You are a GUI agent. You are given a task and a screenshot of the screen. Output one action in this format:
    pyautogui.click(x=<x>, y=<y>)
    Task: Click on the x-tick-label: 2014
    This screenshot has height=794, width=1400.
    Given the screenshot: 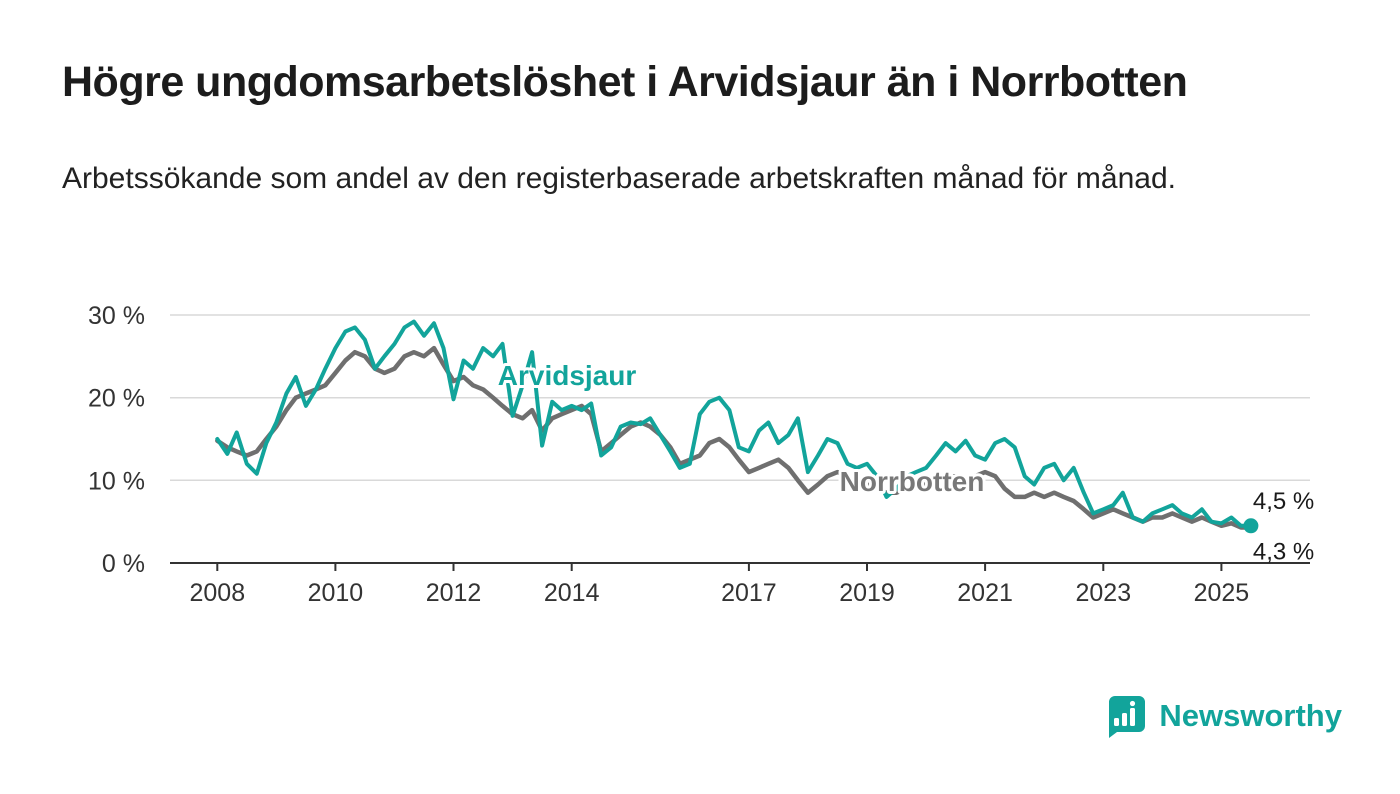 What is the action you would take?
    pyautogui.click(x=572, y=593)
    